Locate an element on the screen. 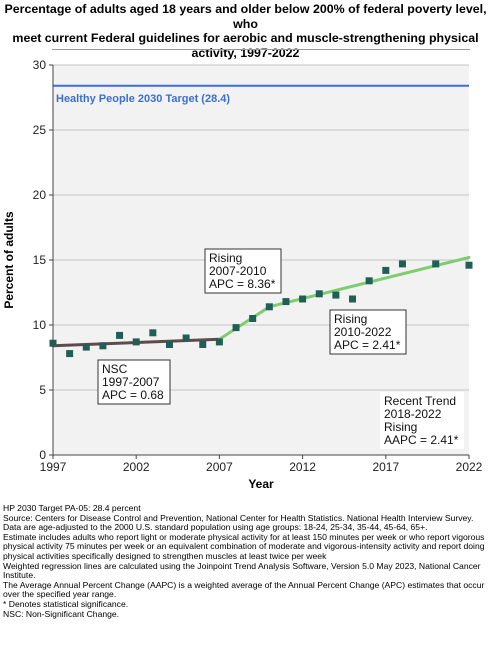 Image resolution: width=491 pixels, height=646 pixels. data-point-2008 is located at coordinates (236, 328).